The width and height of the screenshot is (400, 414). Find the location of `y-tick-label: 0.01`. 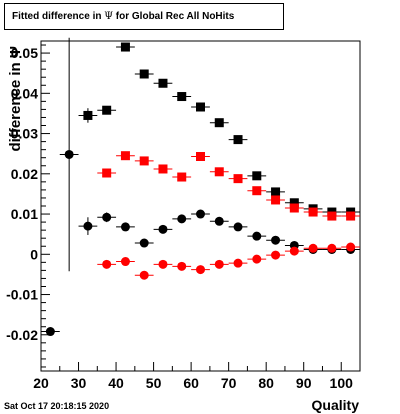

y-tick-label: 0.01 is located at coordinates (24, 214).